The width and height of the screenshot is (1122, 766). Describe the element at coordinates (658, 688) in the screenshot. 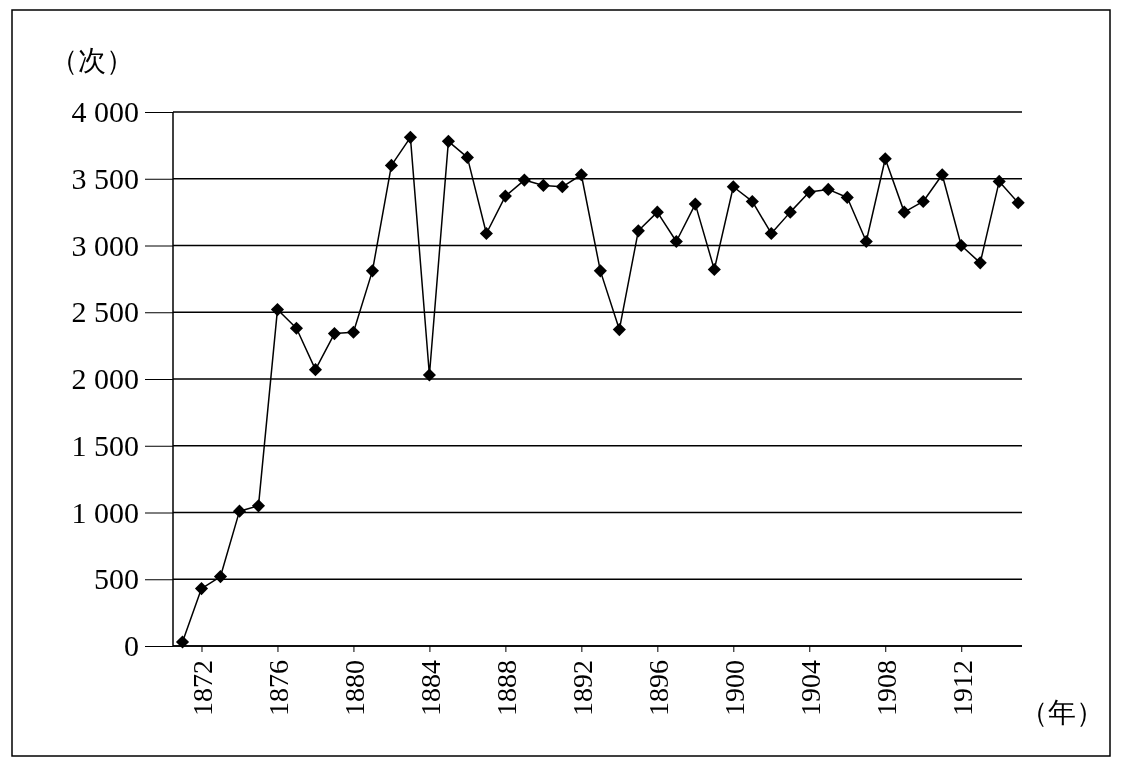

I see `x-tick-label: 1896` at that location.